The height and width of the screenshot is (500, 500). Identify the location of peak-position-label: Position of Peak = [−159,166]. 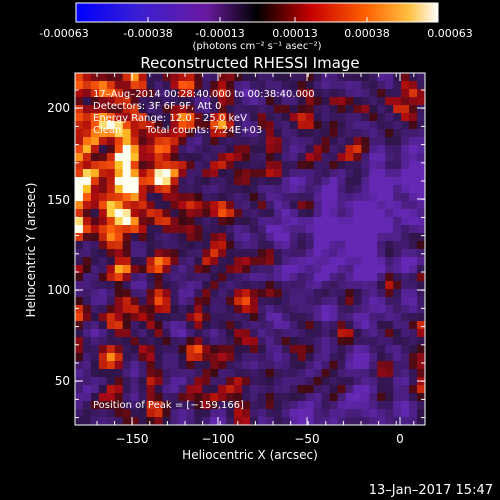
(168, 405).